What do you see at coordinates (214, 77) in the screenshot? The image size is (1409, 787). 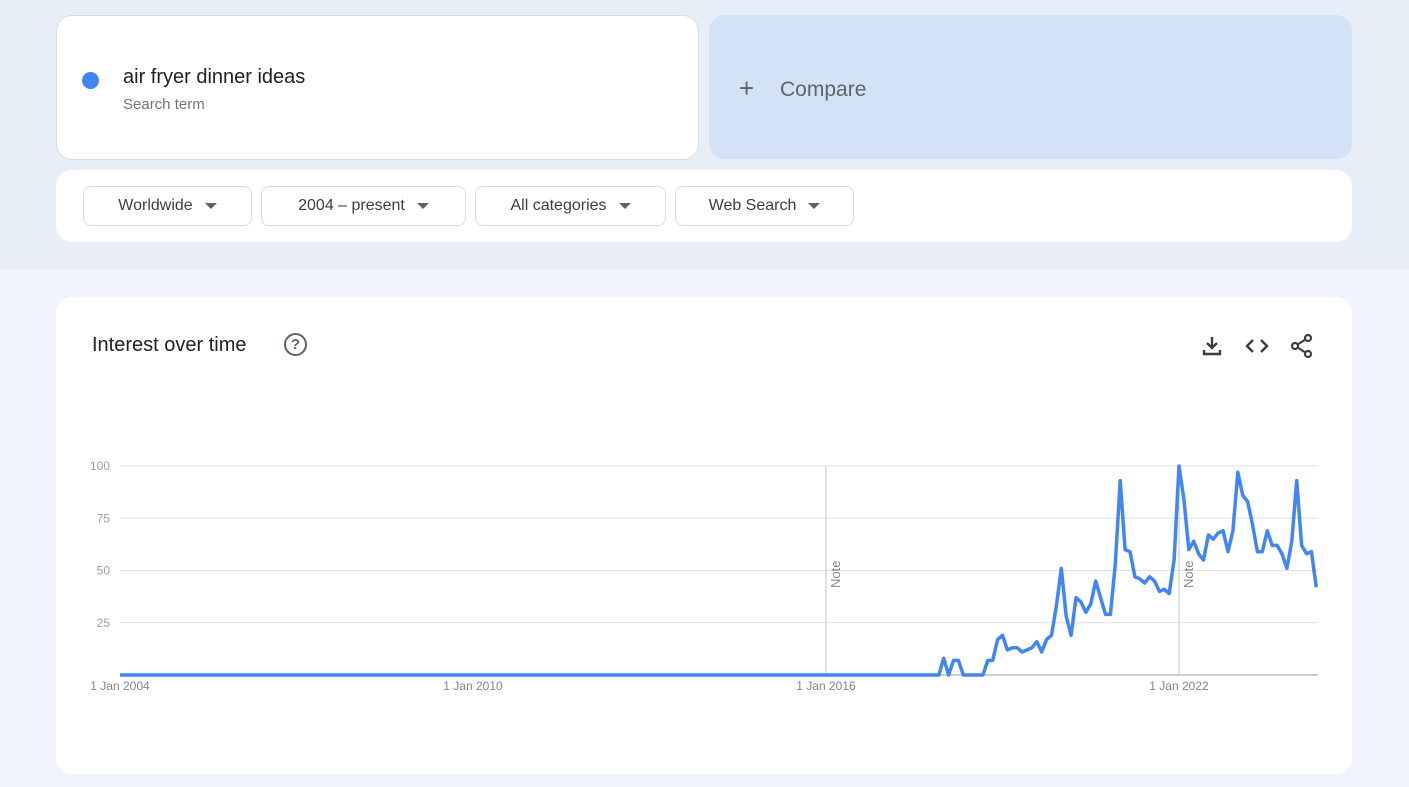 I see `search-term-name: air fryer dinner ideas` at bounding box center [214, 77].